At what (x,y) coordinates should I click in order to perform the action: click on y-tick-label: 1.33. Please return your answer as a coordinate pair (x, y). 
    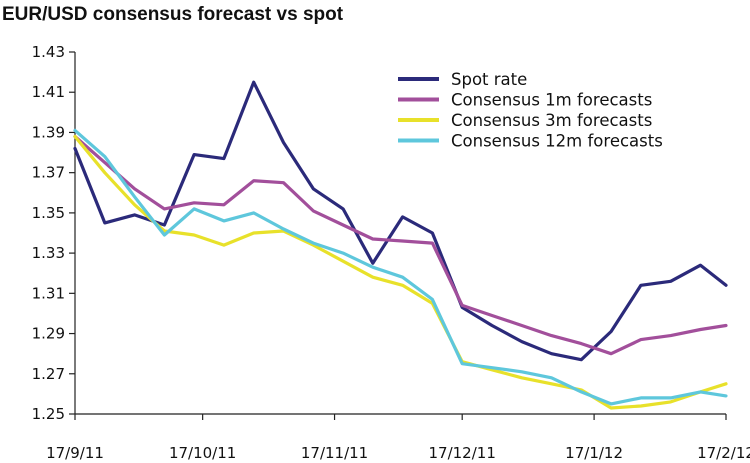
    Looking at the image, I should click on (48, 253).